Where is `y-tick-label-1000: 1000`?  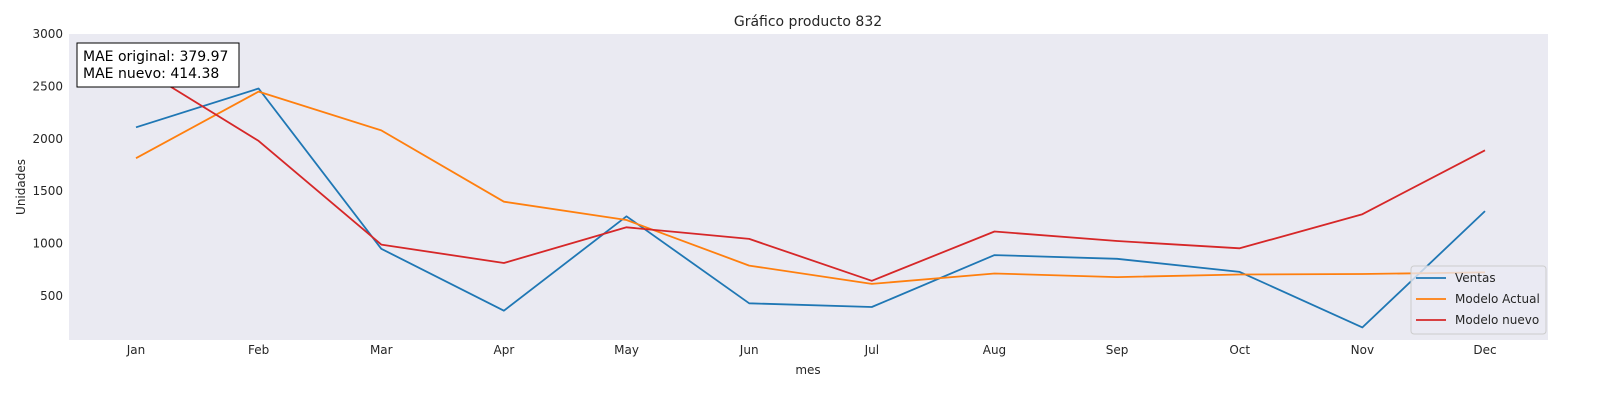
y-tick-label-1000: 1000 is located at coordinates (47, 244).